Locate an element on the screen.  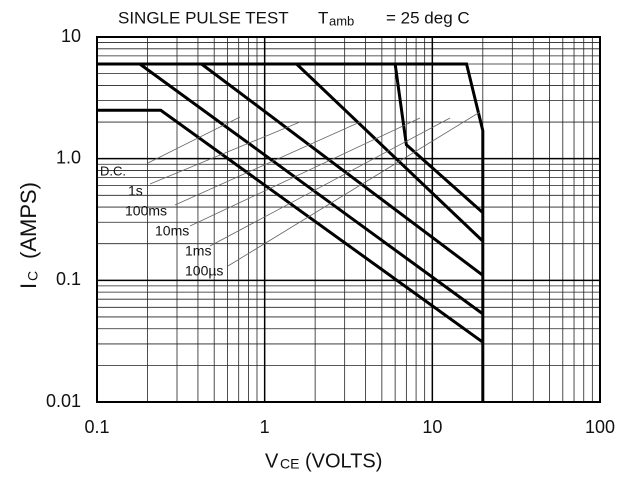
y-tick-label: 0.01 is located at coordinates (63, 401).